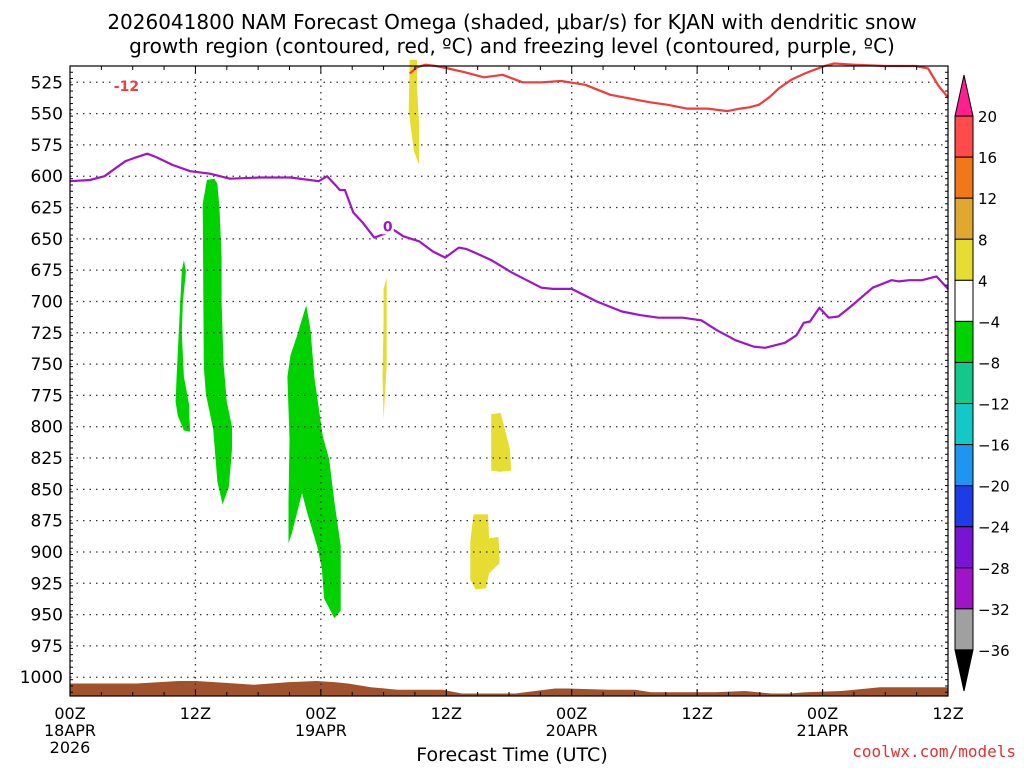  Describe the element at coordinates (823, 730) in the screenshot. I see `x-tick-label: 21APR` at that location.